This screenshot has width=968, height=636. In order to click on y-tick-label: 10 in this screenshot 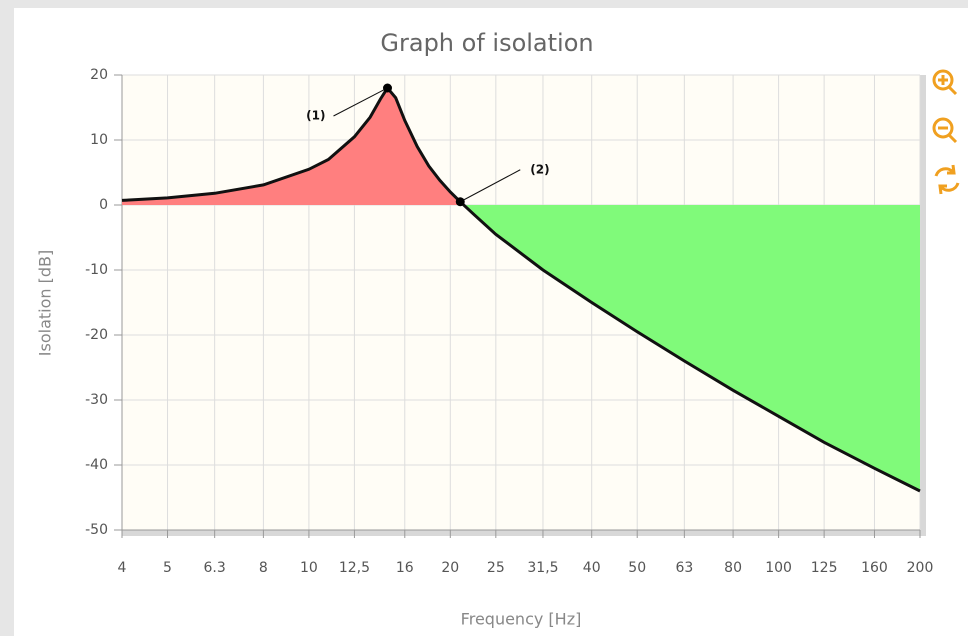, I will do `click(99, 140)`.